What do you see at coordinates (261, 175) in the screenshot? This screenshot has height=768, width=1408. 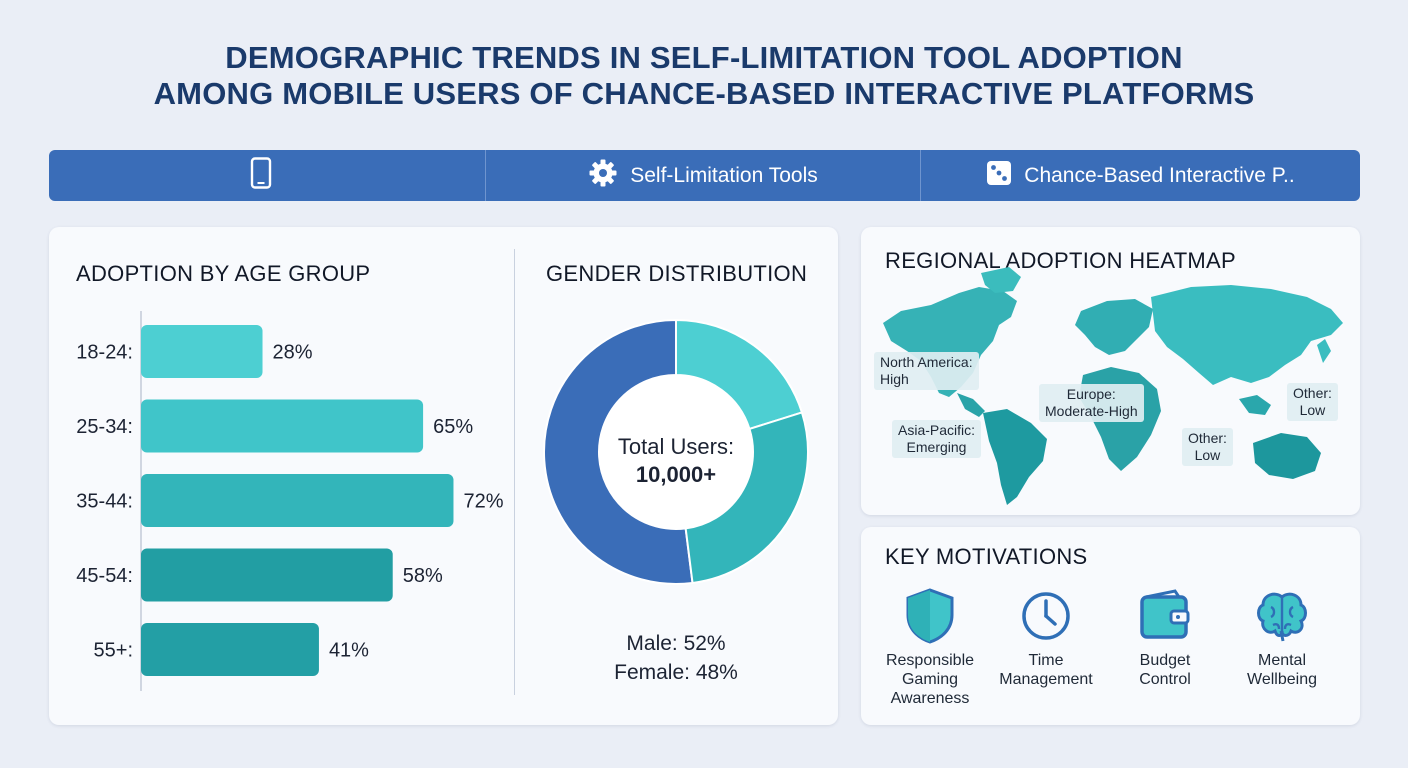 I see `mobile-phone-icon` at bounding box center [261, 175].